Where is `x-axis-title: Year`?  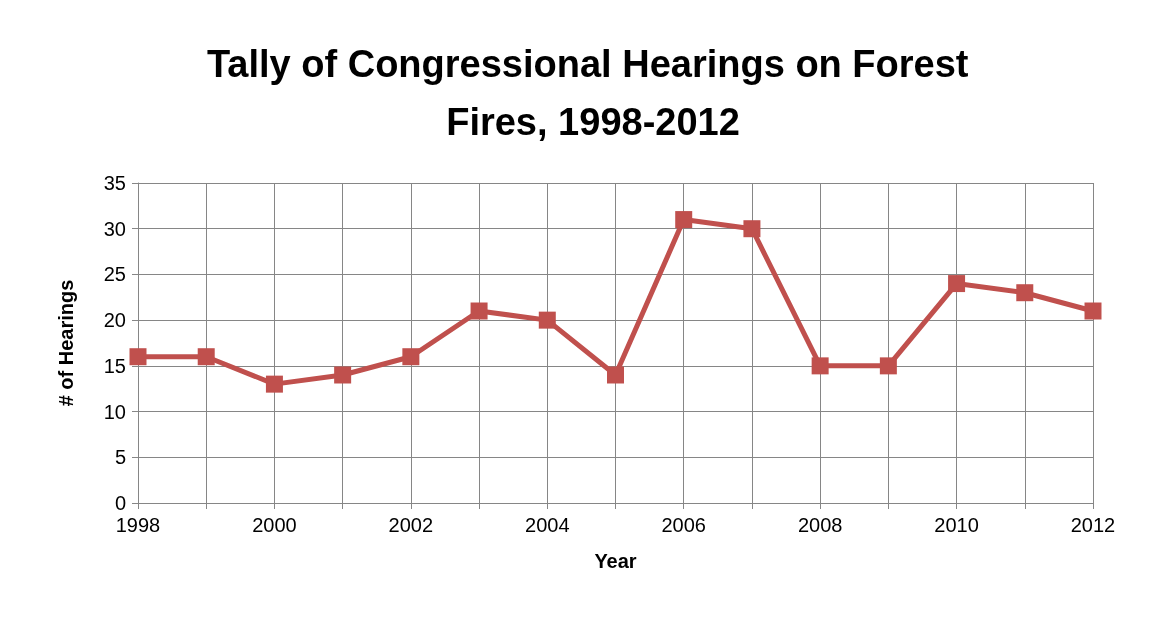
x-axis-title: Year is located at coordinates (615, 561).